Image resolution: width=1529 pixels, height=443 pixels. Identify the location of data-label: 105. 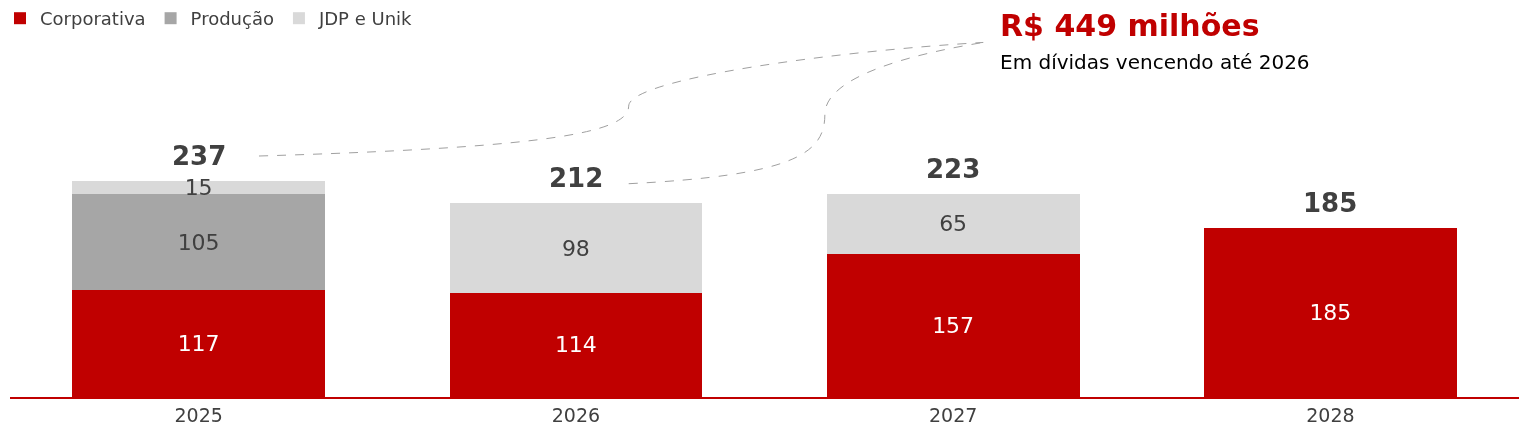
(198, 242).